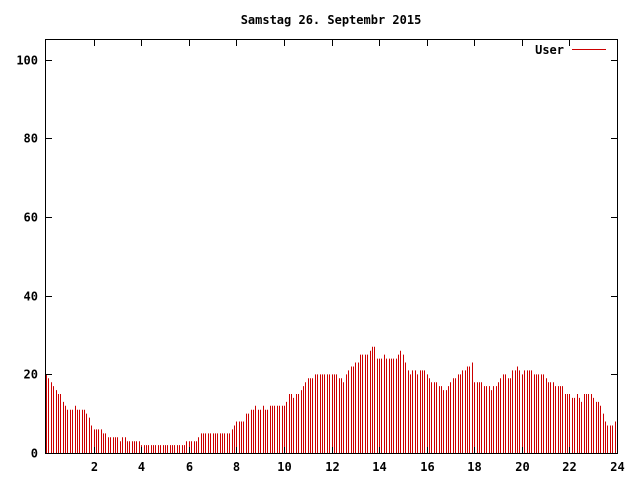 Image resolution: width=640 pixels, height=480 pixels. I want to click on x-tick-label: 6, so click(189, 467).